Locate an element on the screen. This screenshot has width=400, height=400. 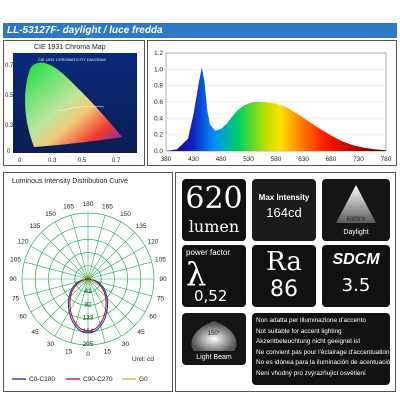
curve-g0 is located at coordinates (88, 279).